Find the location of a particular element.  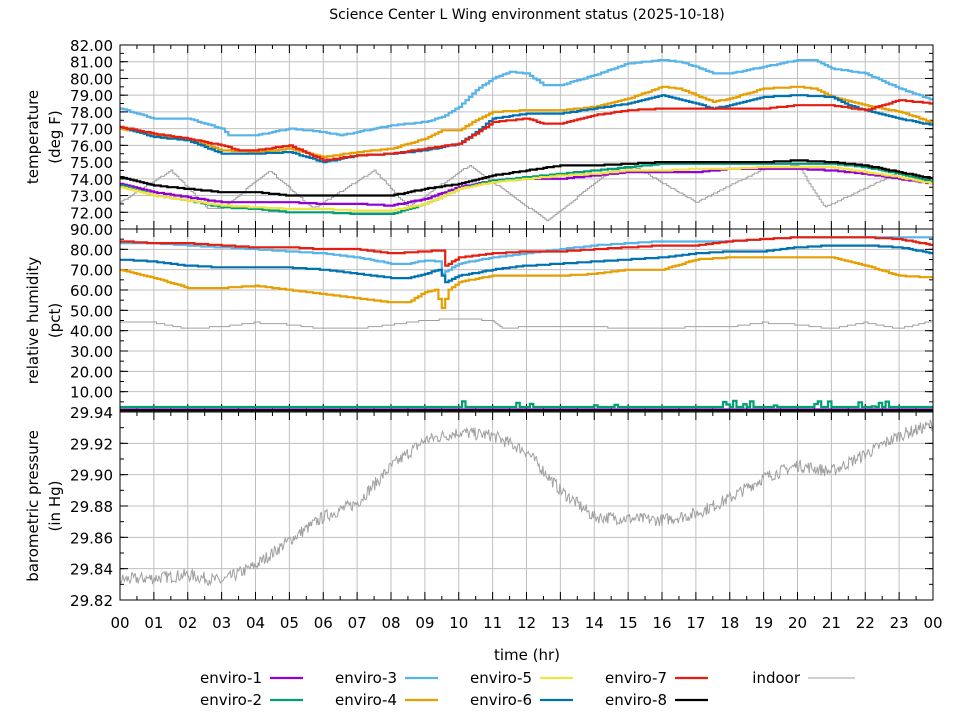

y-tick-label: 79.00 is located at coordinates (91, 96).